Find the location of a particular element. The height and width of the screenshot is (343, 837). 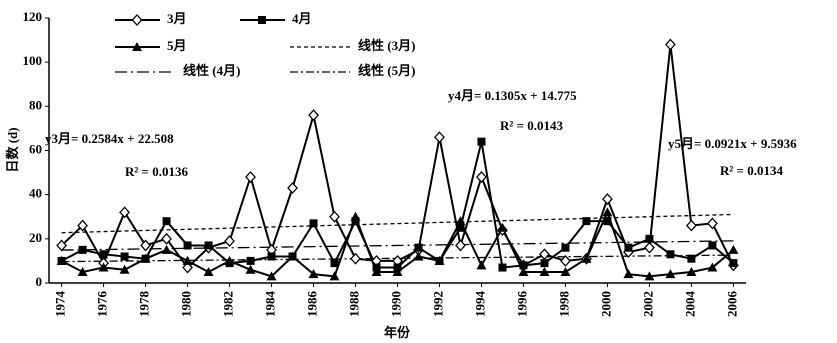

annotation: y4月= 0.1305x + 14.775 is located at coordinates (512, 95).